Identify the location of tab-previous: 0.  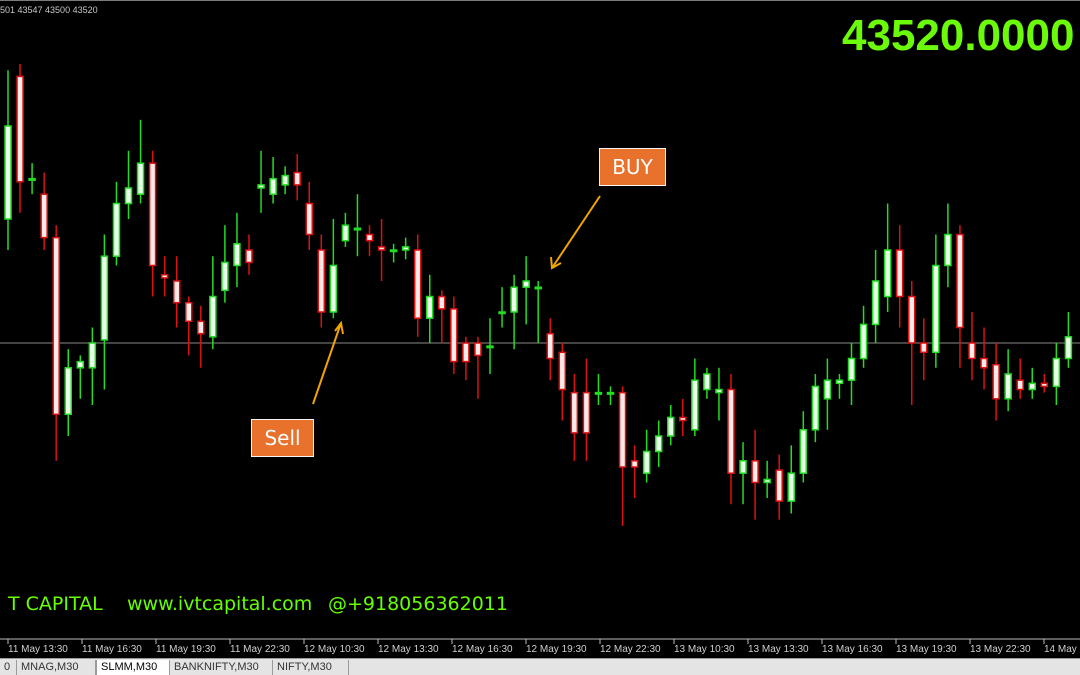
(8, 667).